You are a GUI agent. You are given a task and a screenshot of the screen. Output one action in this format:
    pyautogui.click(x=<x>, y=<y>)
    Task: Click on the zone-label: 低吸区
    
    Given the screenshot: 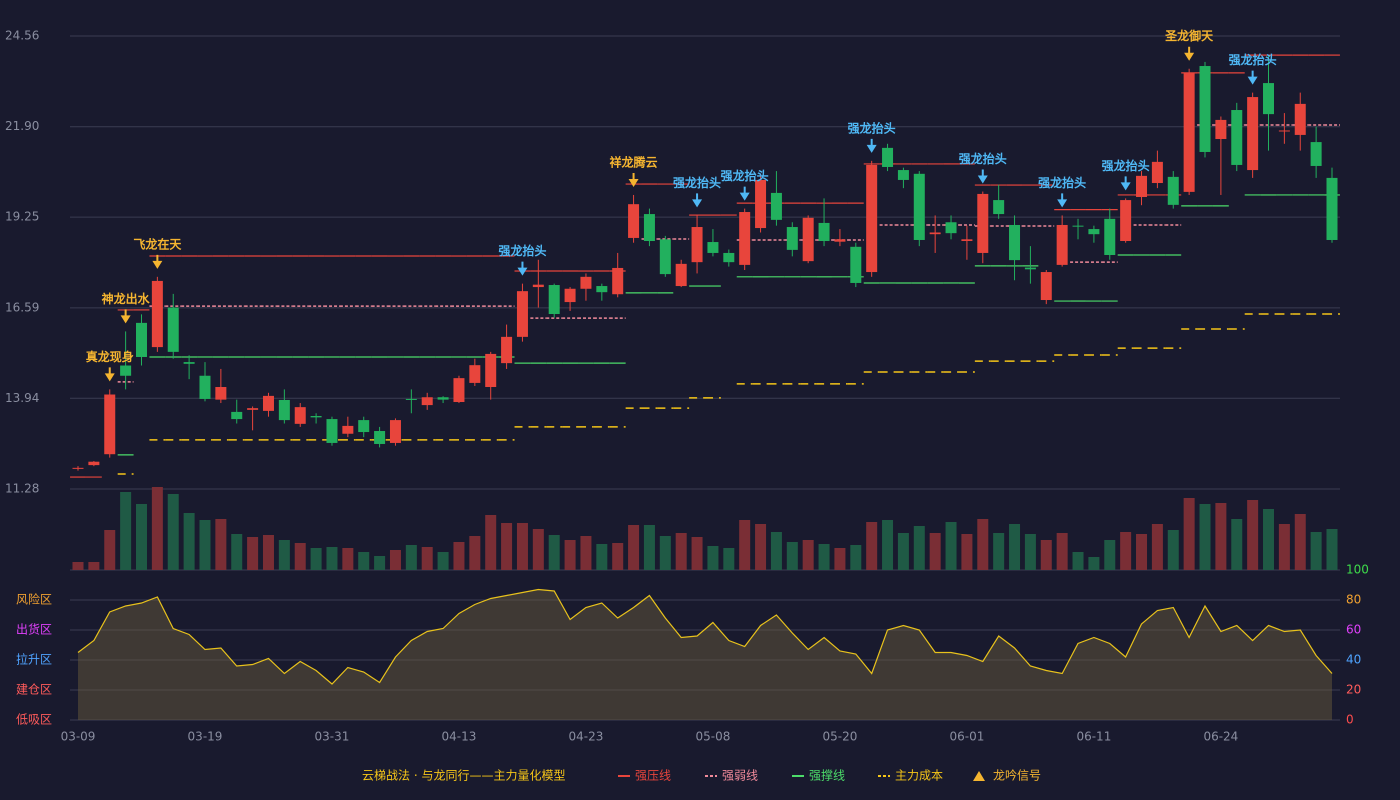 What is the action you would take?
    pyautogui.click(x=34, y=720)
    